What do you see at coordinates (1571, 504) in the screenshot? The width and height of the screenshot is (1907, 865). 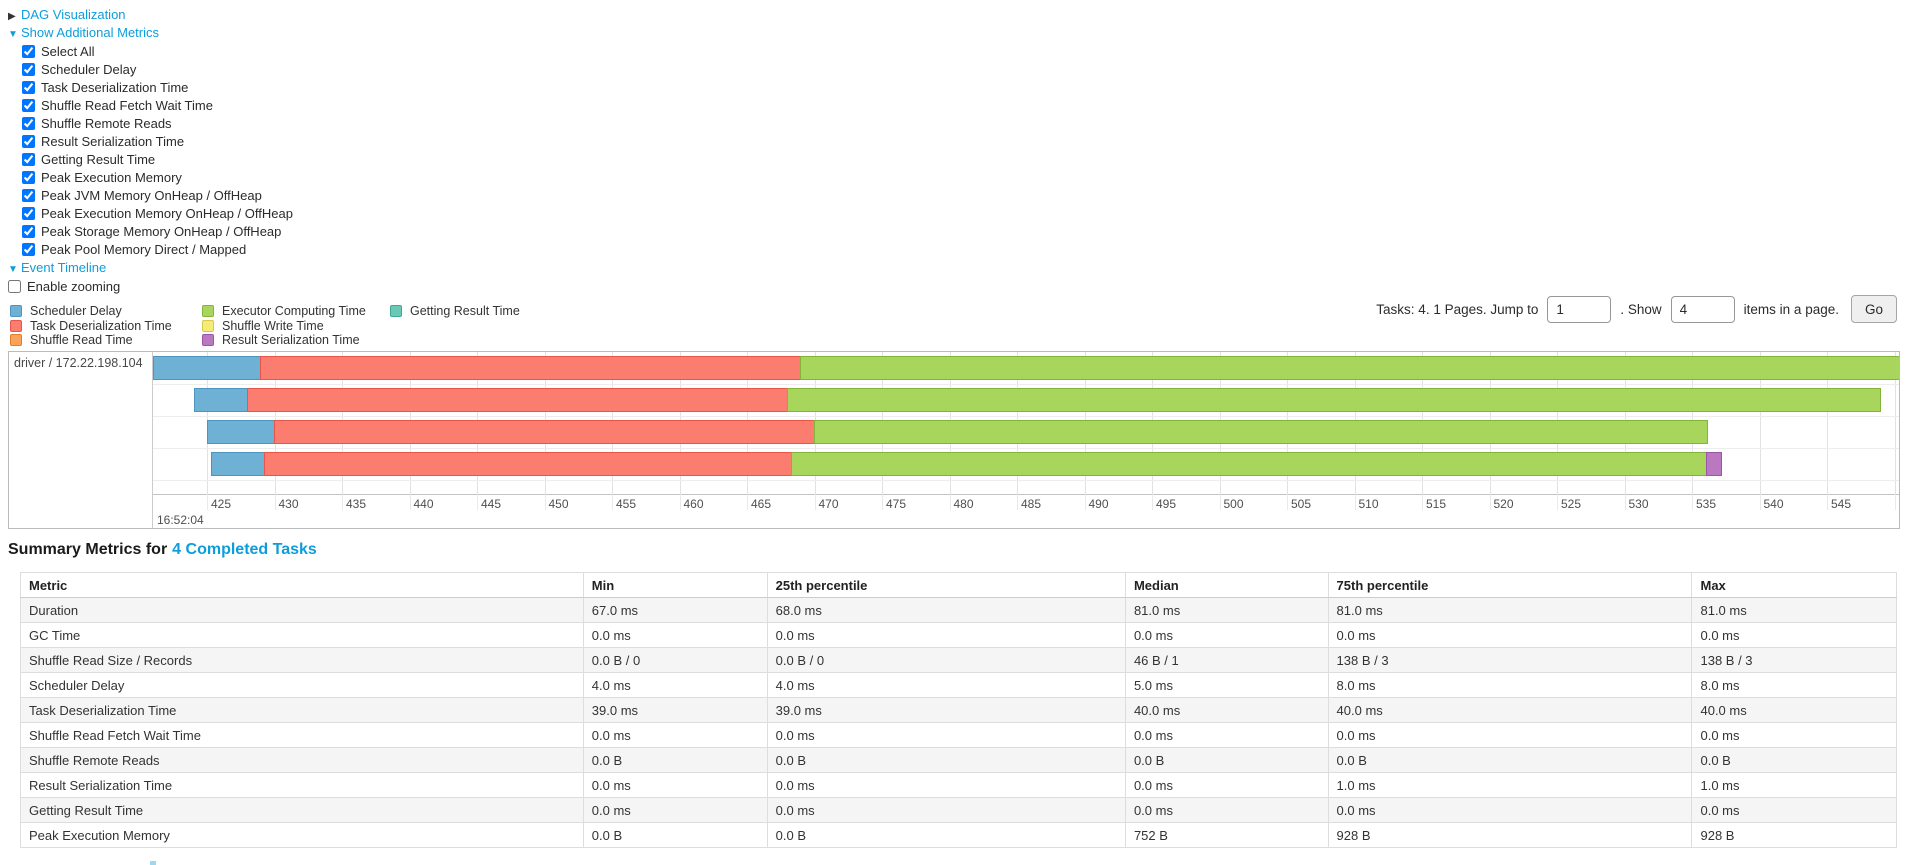 I see `timeline-tick-label: 525` at bounding box center [1571, 504].